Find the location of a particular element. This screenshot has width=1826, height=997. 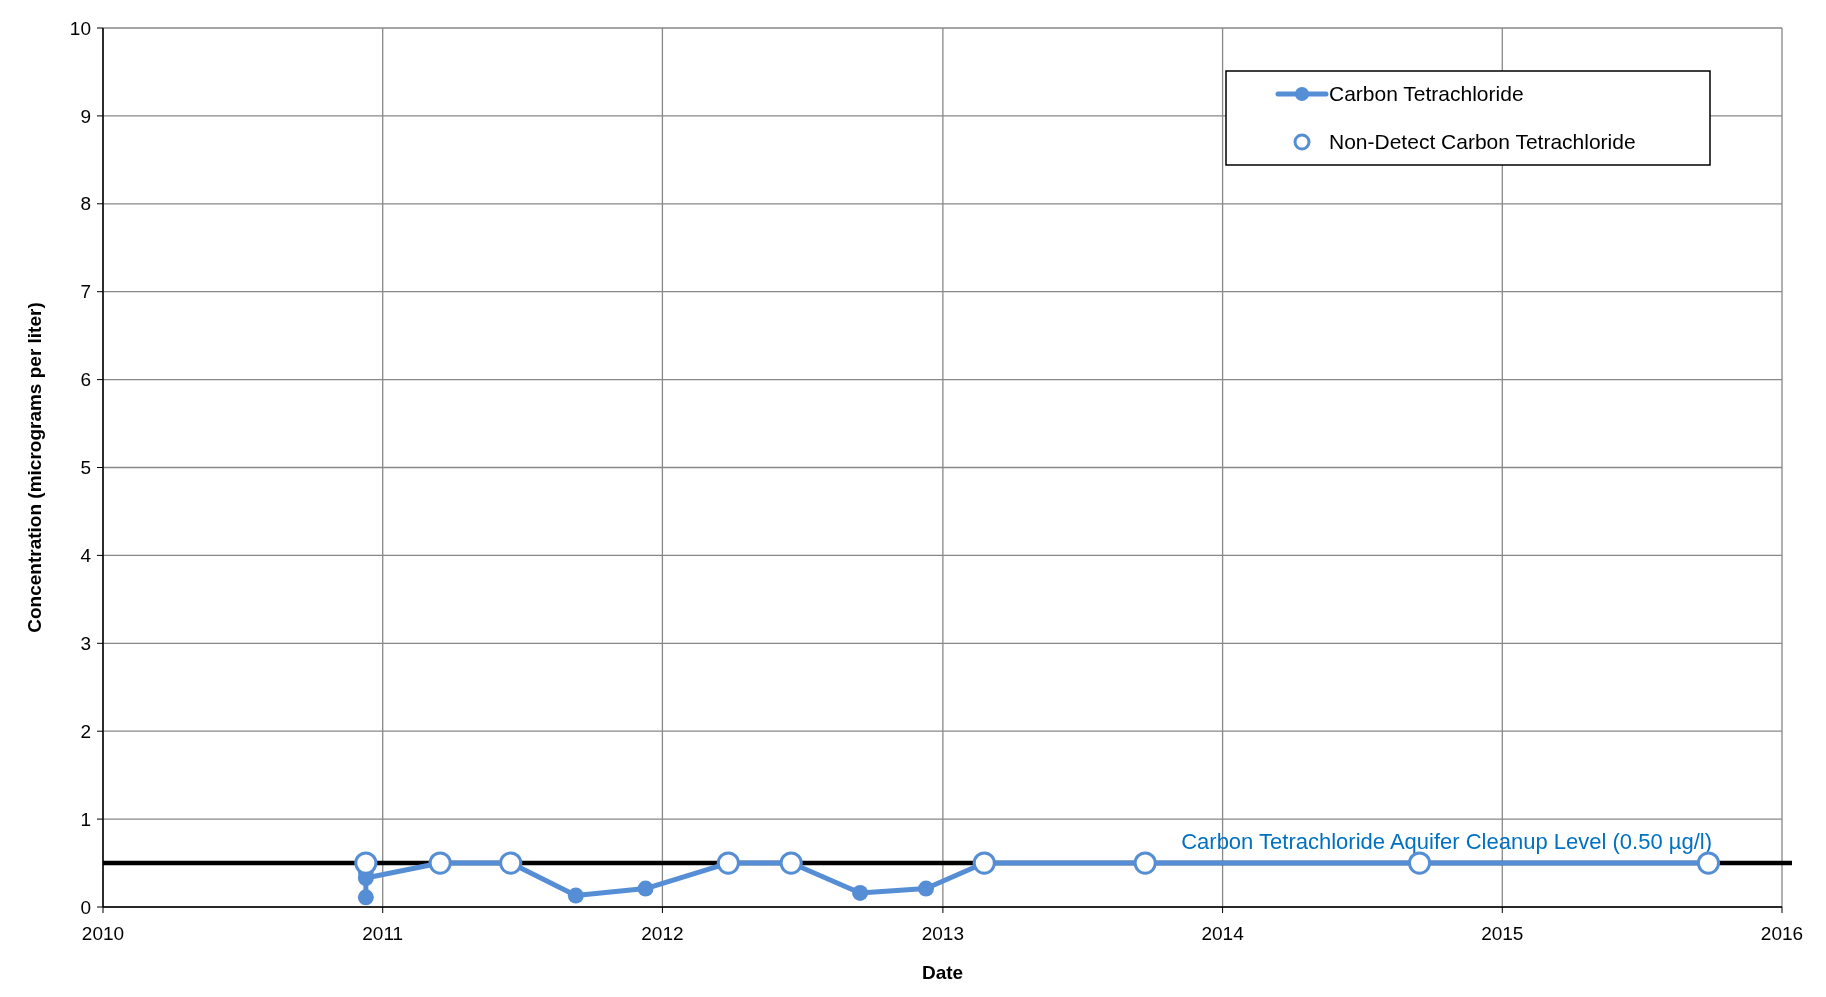

y-tick-label: 0 is located at coordinates (85, 907).